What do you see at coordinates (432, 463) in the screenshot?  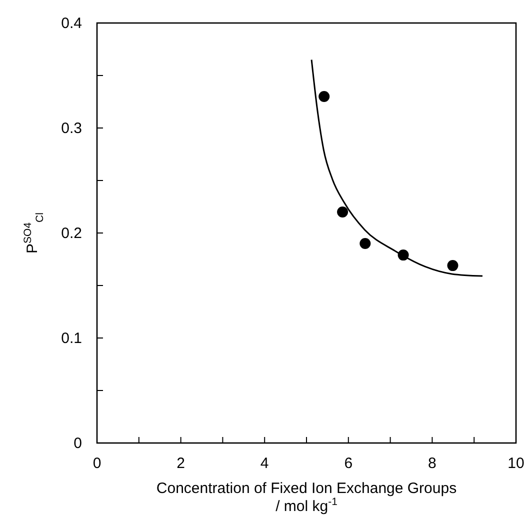 I see `x-tick-label: 8` at bounding box center [432, 463].